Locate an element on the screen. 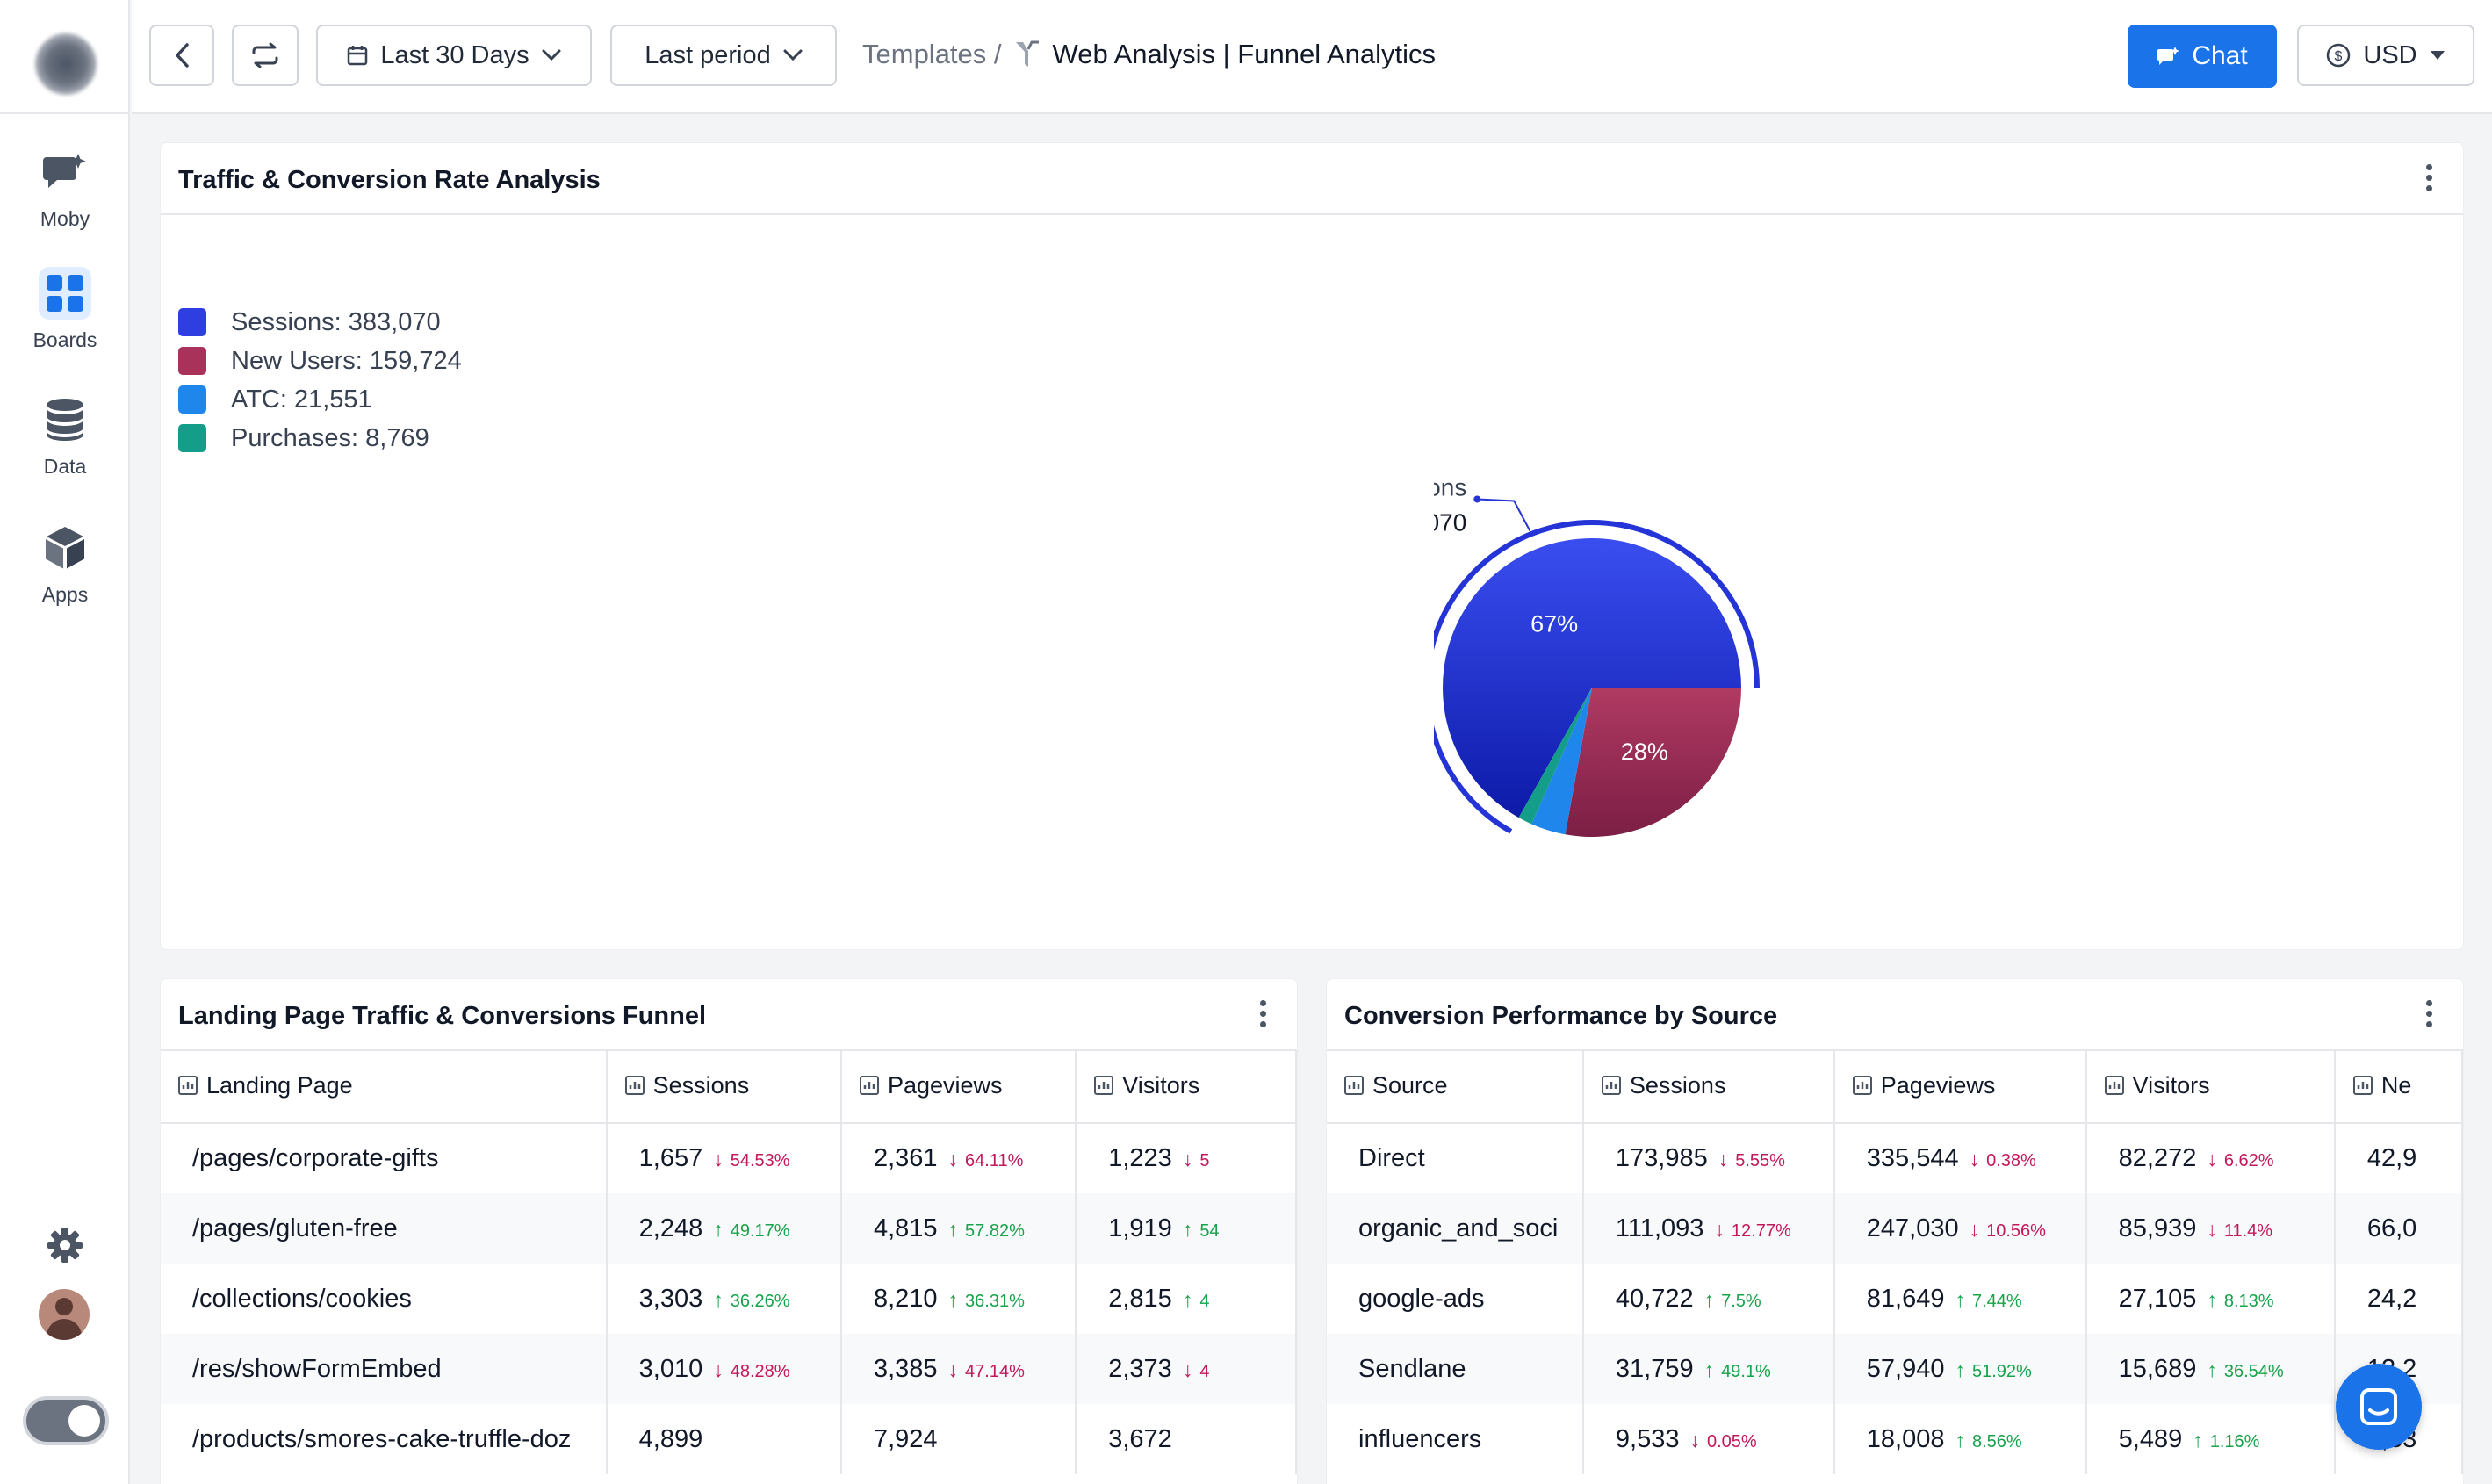 The image size is (2492, 1484). visitors-cell: 2,815 ↑ 4 is located at coordinates (1186, 1299).